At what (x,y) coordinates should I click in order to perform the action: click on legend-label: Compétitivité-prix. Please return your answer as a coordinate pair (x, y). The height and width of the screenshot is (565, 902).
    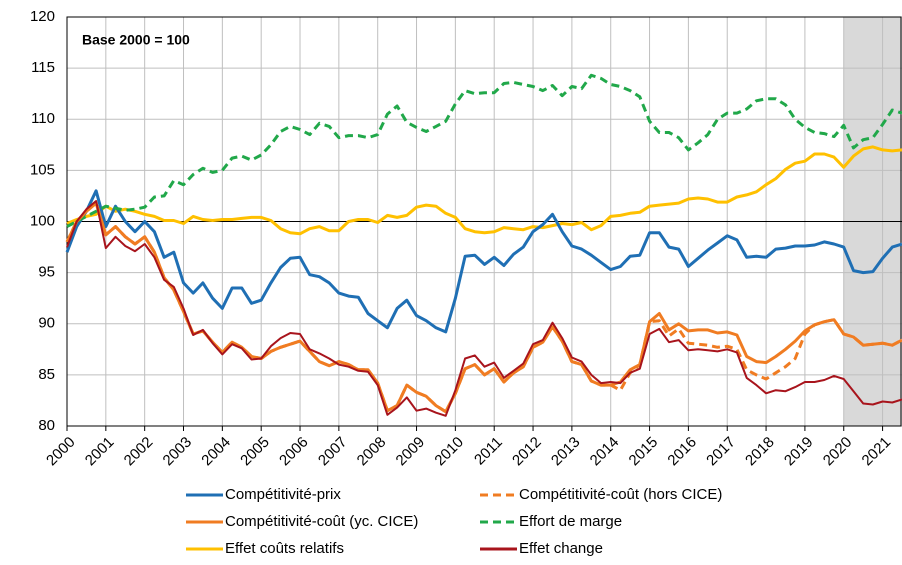
    Looking at the image, I should click on (283, 494).